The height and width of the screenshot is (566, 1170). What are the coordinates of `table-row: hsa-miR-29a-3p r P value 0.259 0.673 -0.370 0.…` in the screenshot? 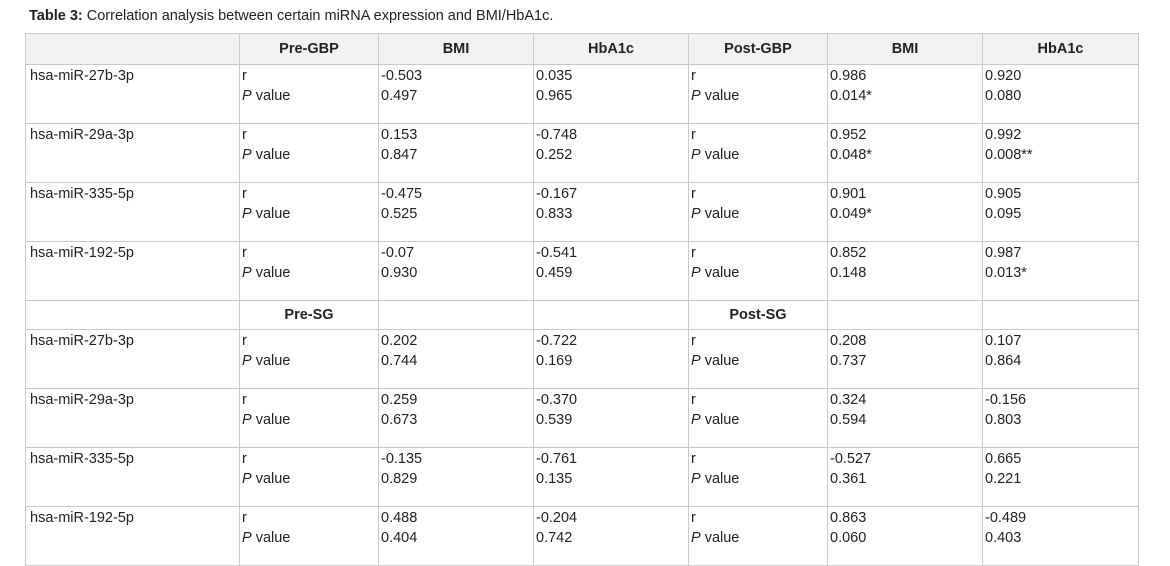 It's located at (582, 418).